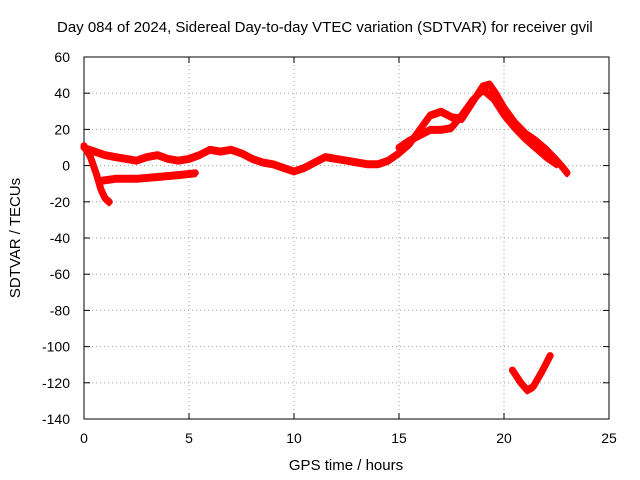 The height and width of the screenshot is (480, 640). Describe the element at coordinates (56, 347) in the screenshot. I see `y-tick-label: -100` at that location.